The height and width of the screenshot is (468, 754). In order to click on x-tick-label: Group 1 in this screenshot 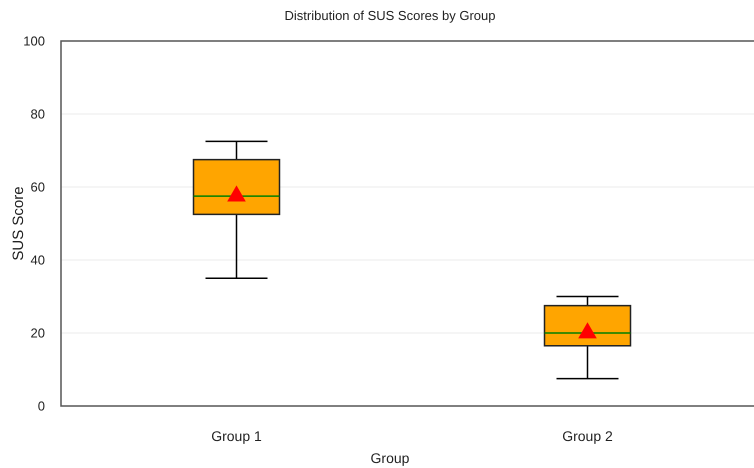, I will do `click(236, 436)`.